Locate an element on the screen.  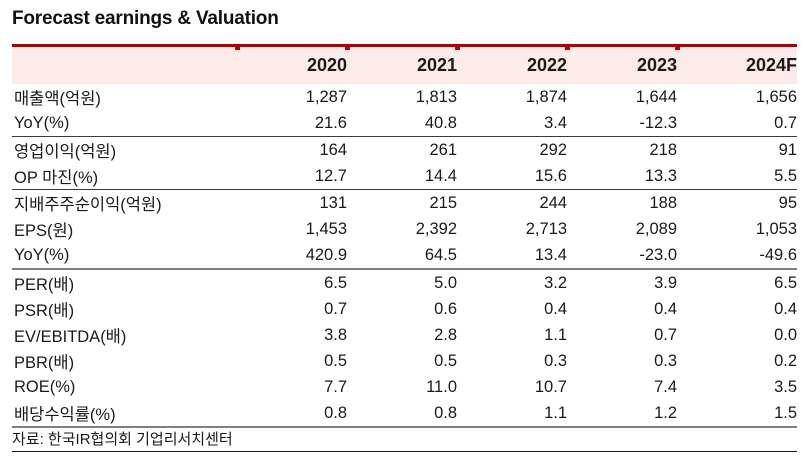
cell-value: 1,453 is located at coordinates (326, 228).